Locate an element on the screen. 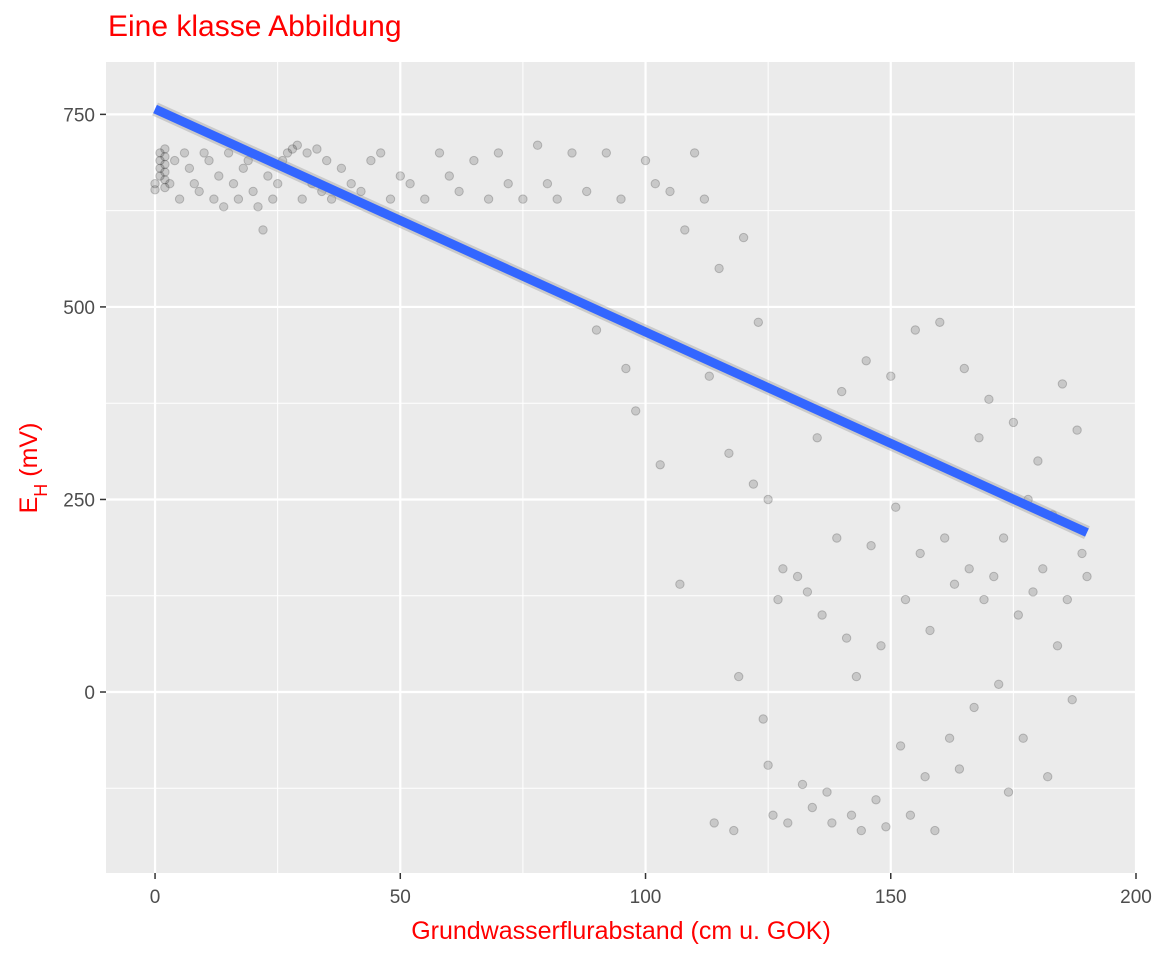 The image size is (1152, 960). y-axis-title-suffix: (mV) is located at coordinates (29, 453).